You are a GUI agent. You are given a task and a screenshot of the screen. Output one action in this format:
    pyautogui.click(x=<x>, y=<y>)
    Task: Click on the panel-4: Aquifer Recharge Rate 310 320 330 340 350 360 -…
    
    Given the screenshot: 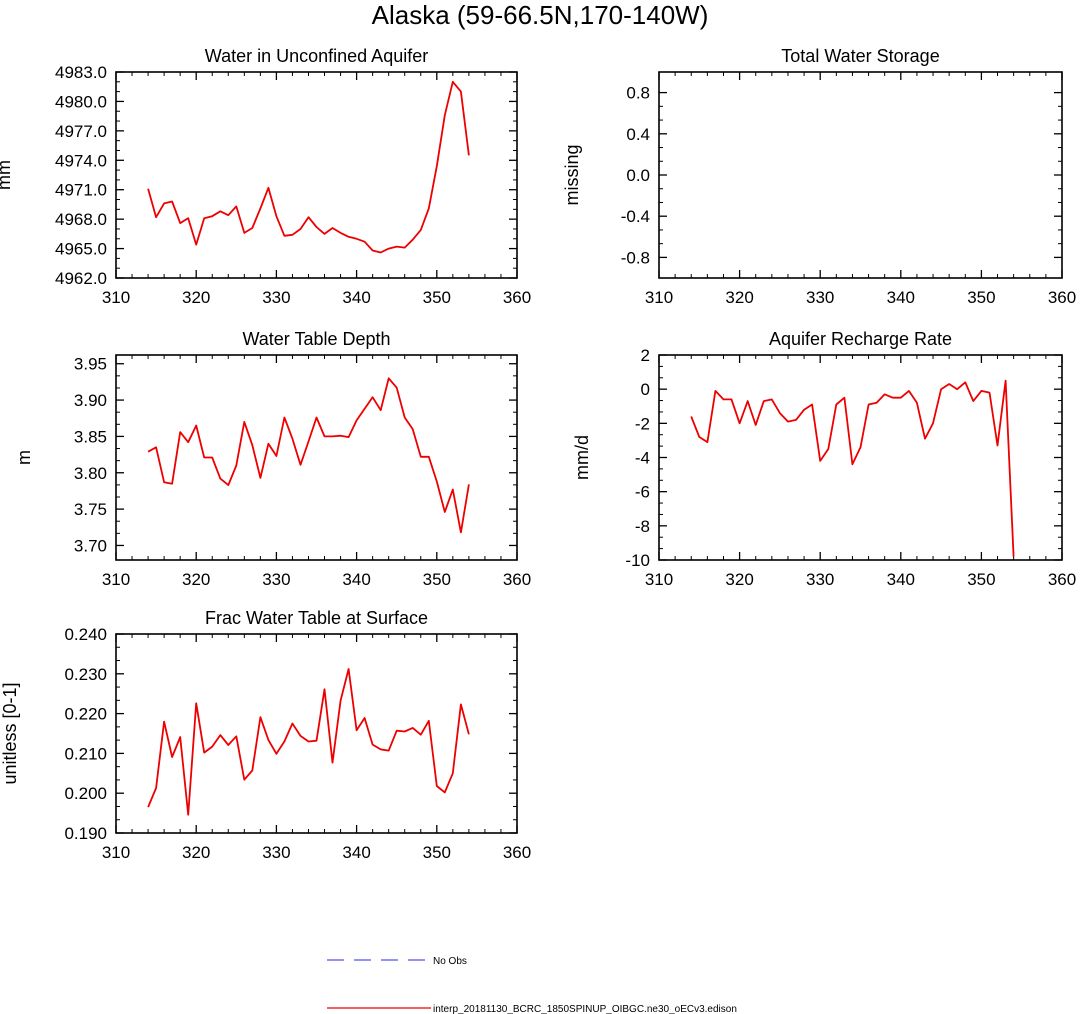 What is the action you would take?
    pyautogui.click(x=824, y=459)
    